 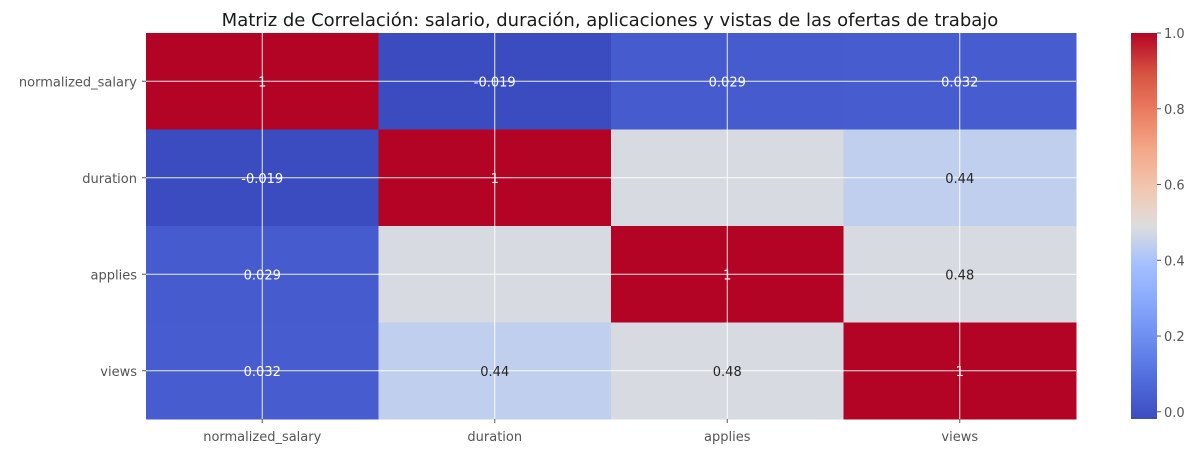 I want to click on y-axis: normalized_salary duration applies views, so click(x=82, y=227).